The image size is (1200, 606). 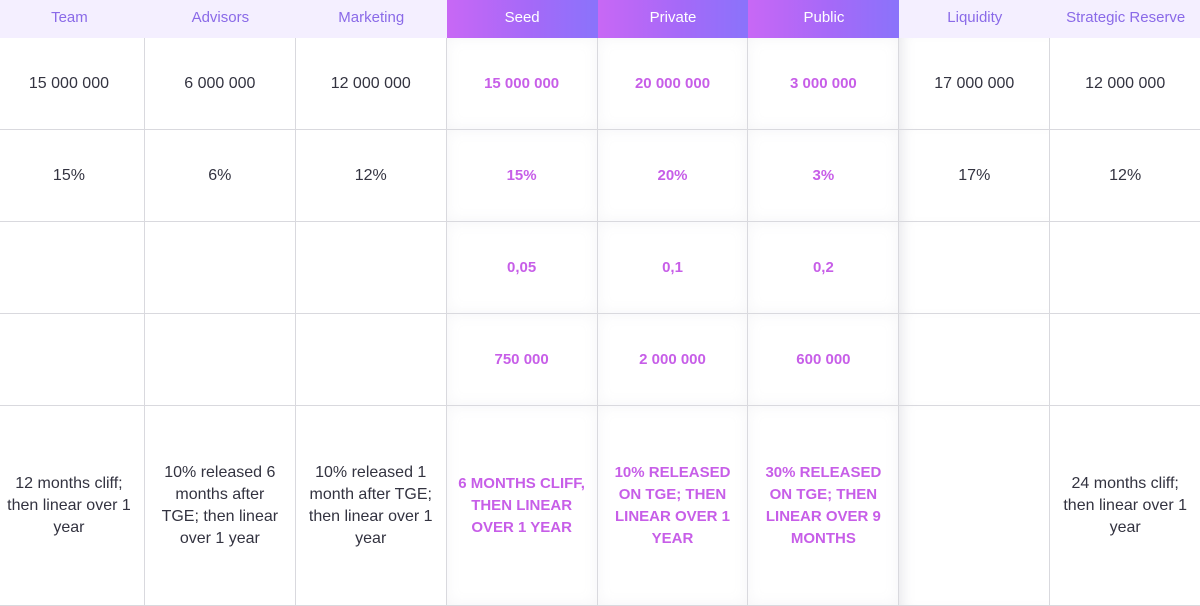 What do you see at coordinates (975, 506) in the screenshot?
I see `vesting-schedule-cell-liquidity` at bounding box center [975, 506].